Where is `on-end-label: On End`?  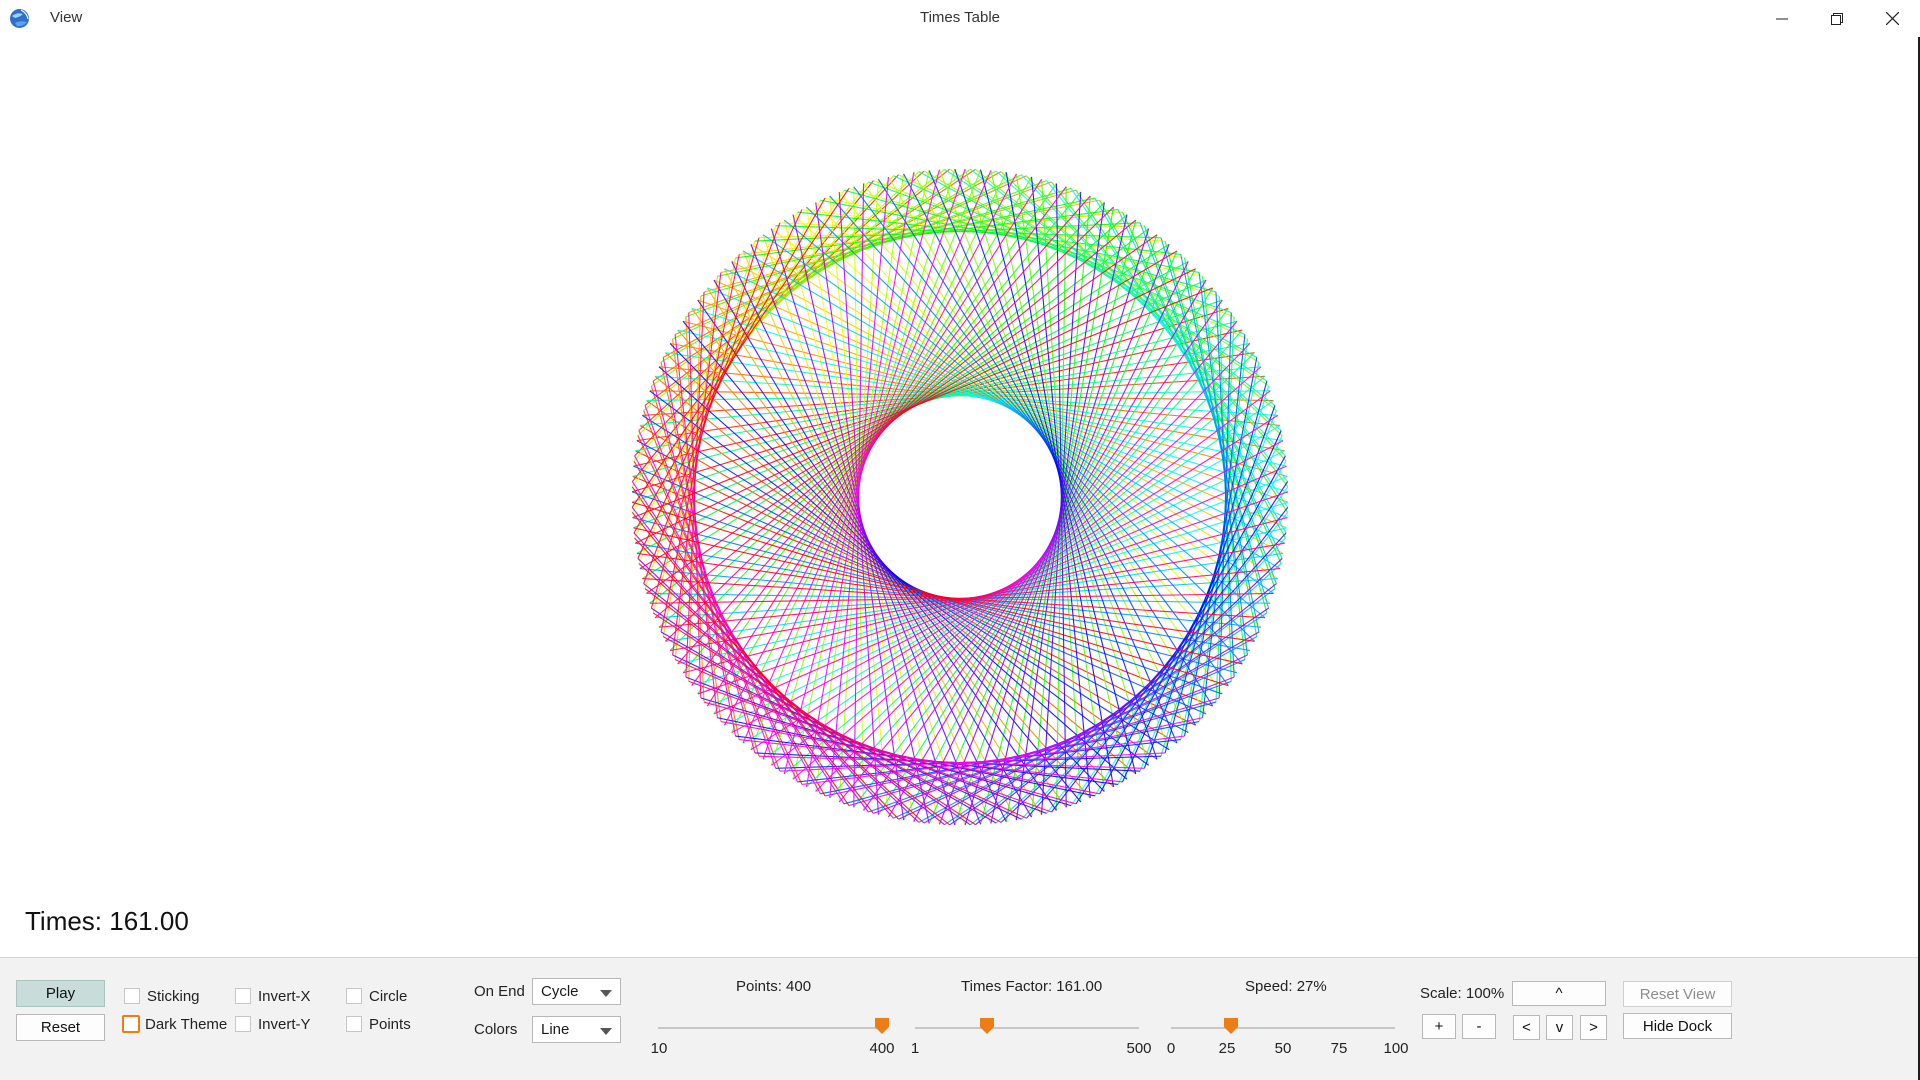
on-end-label: On End is located at coordinates (499, 991).